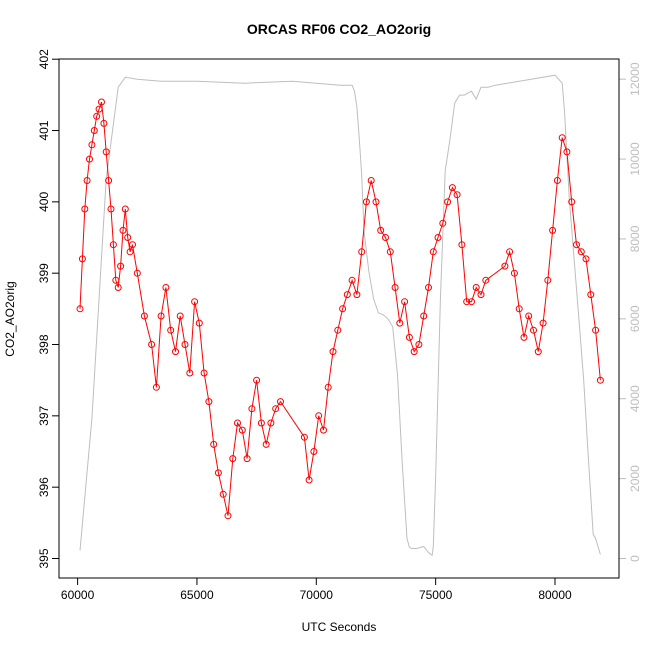  Describe the element at coordinates (339, 627) in the screenshot. I see `x-axis-label: UTC Seconds` at that location.